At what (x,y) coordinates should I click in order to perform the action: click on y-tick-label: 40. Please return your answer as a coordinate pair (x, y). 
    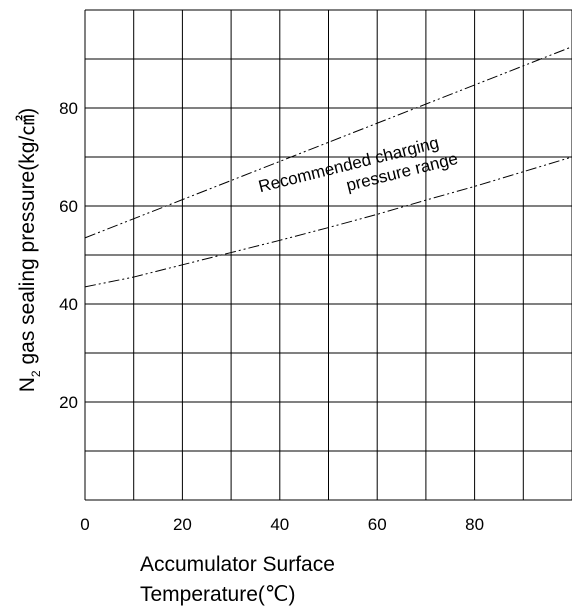
    Looking at the image, I should click on (68, 304).